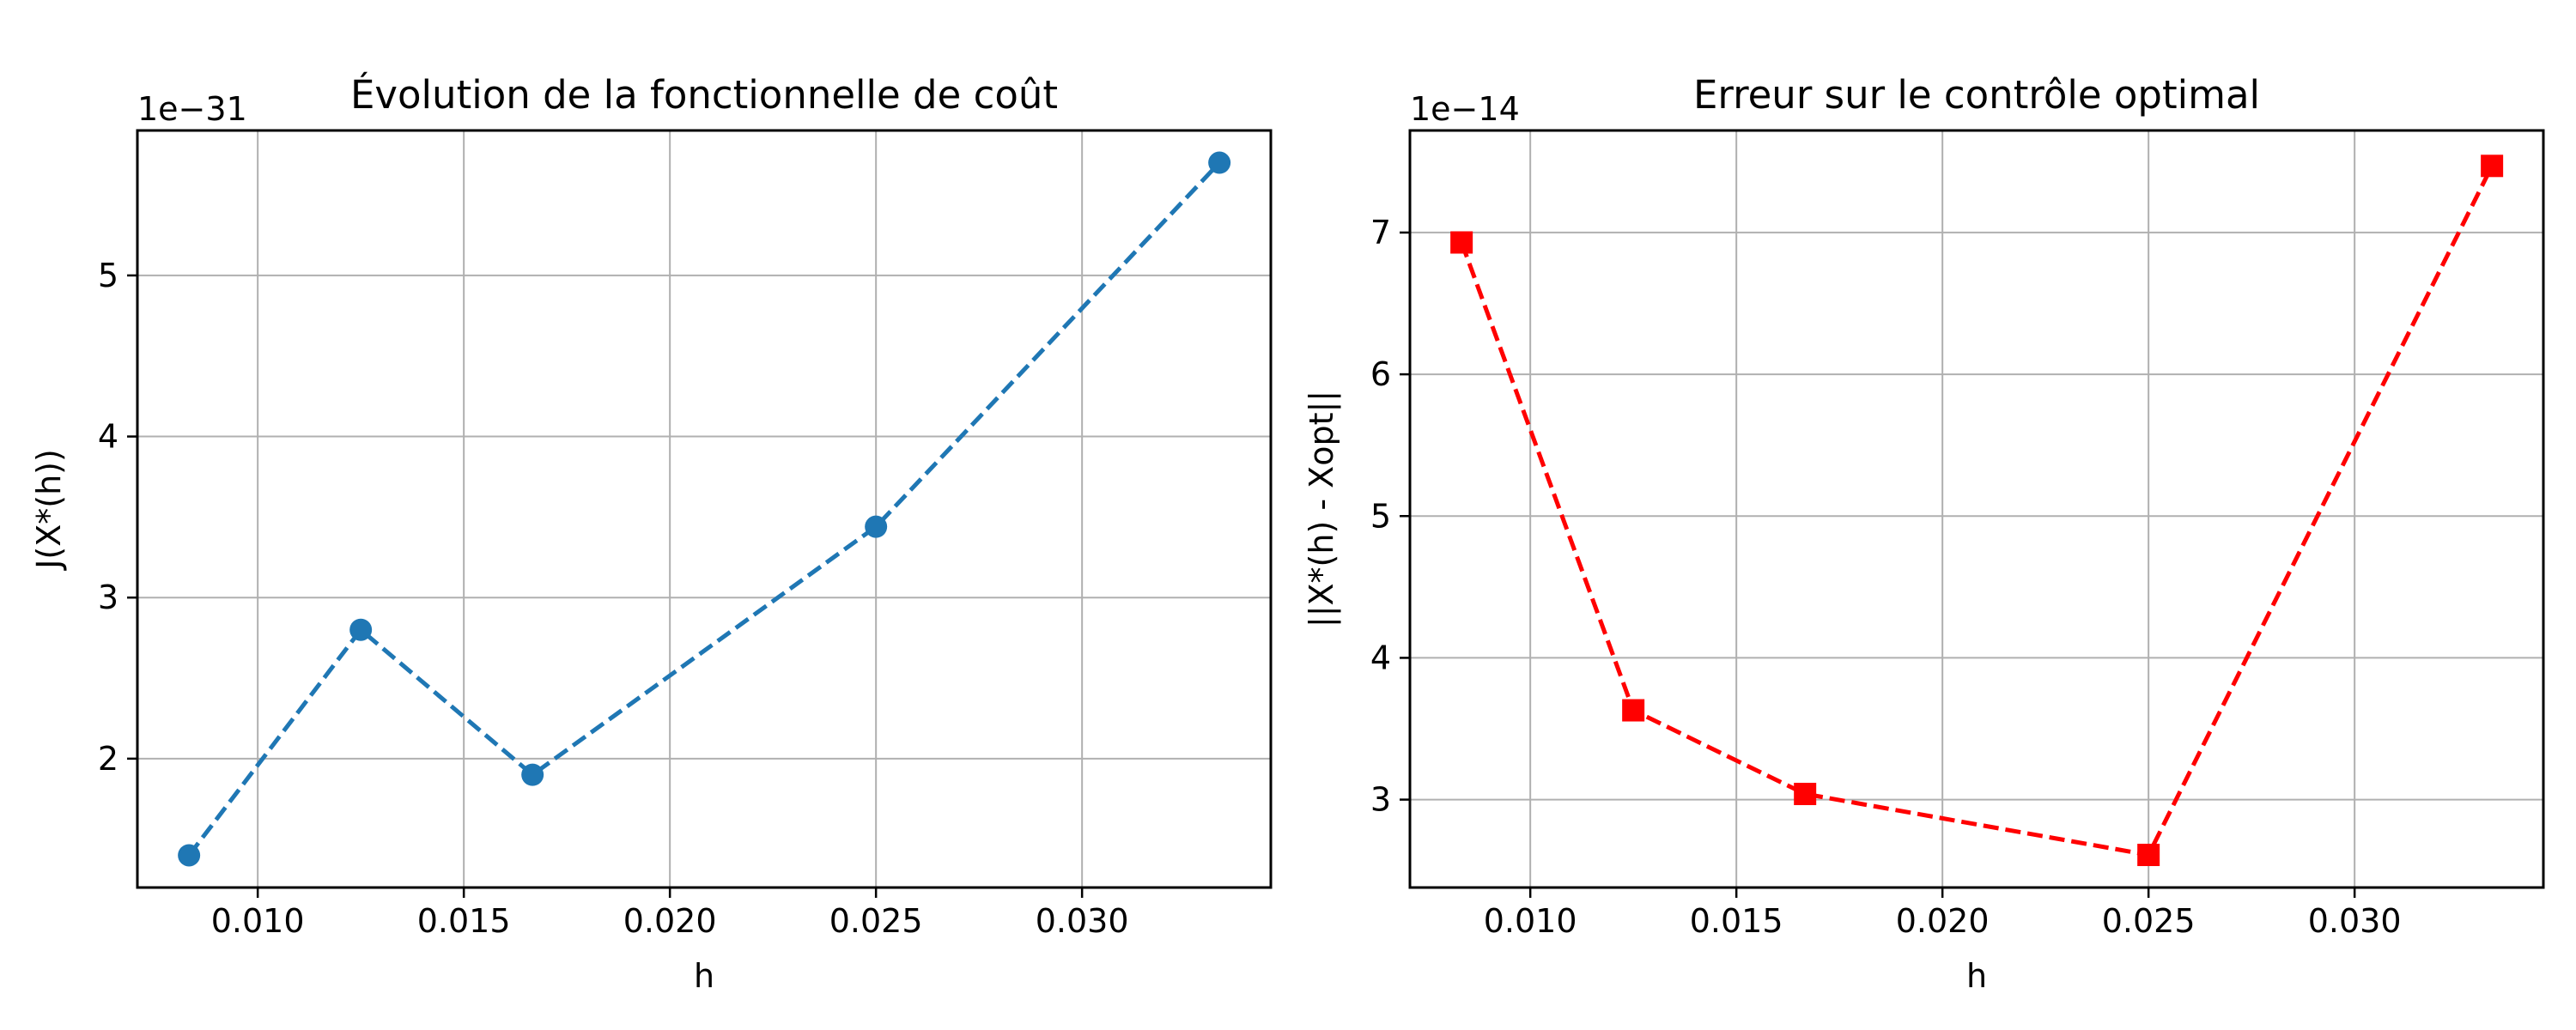 Image resolution: width=2576 pixels, height=1030 pixels. What do you see at coordinates (1465, 109) in the screenshot?
I see `y-offset-label: 1e−14` at bounding box center [1465, 109].